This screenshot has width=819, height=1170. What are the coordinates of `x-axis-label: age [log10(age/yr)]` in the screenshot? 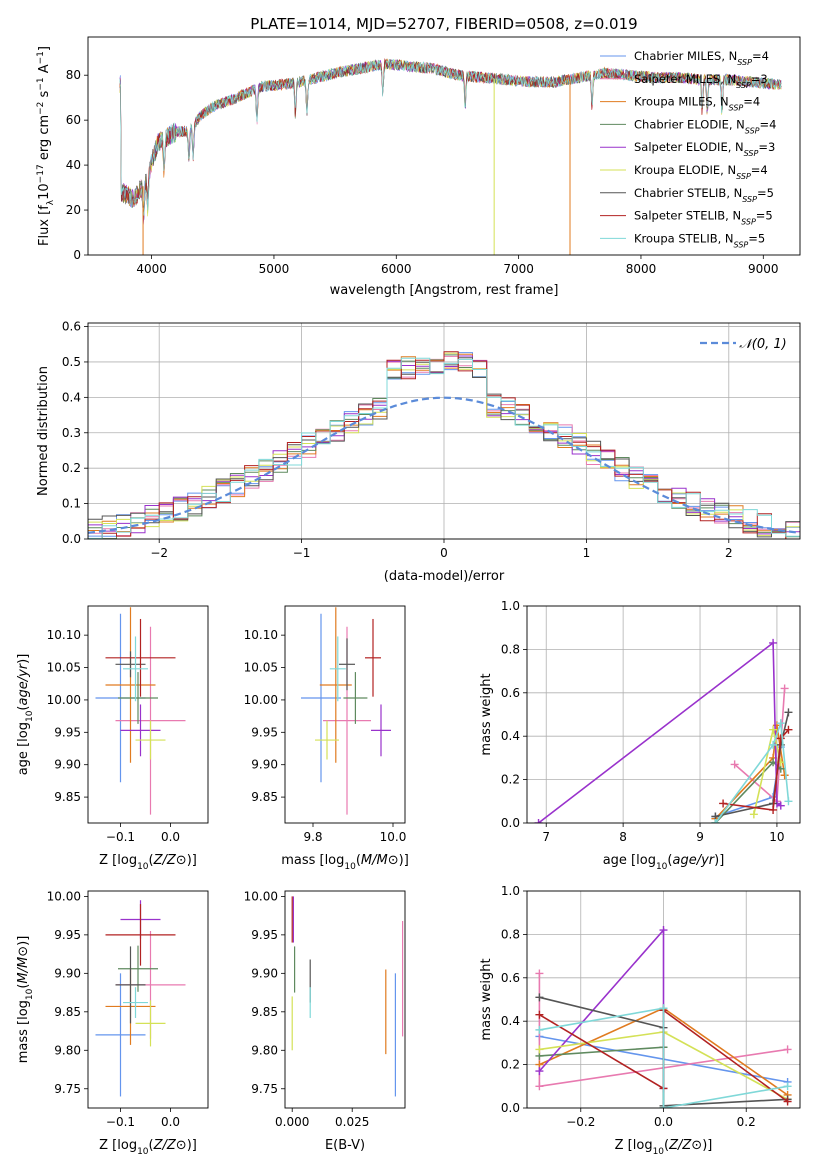 It's located at (664, 862).